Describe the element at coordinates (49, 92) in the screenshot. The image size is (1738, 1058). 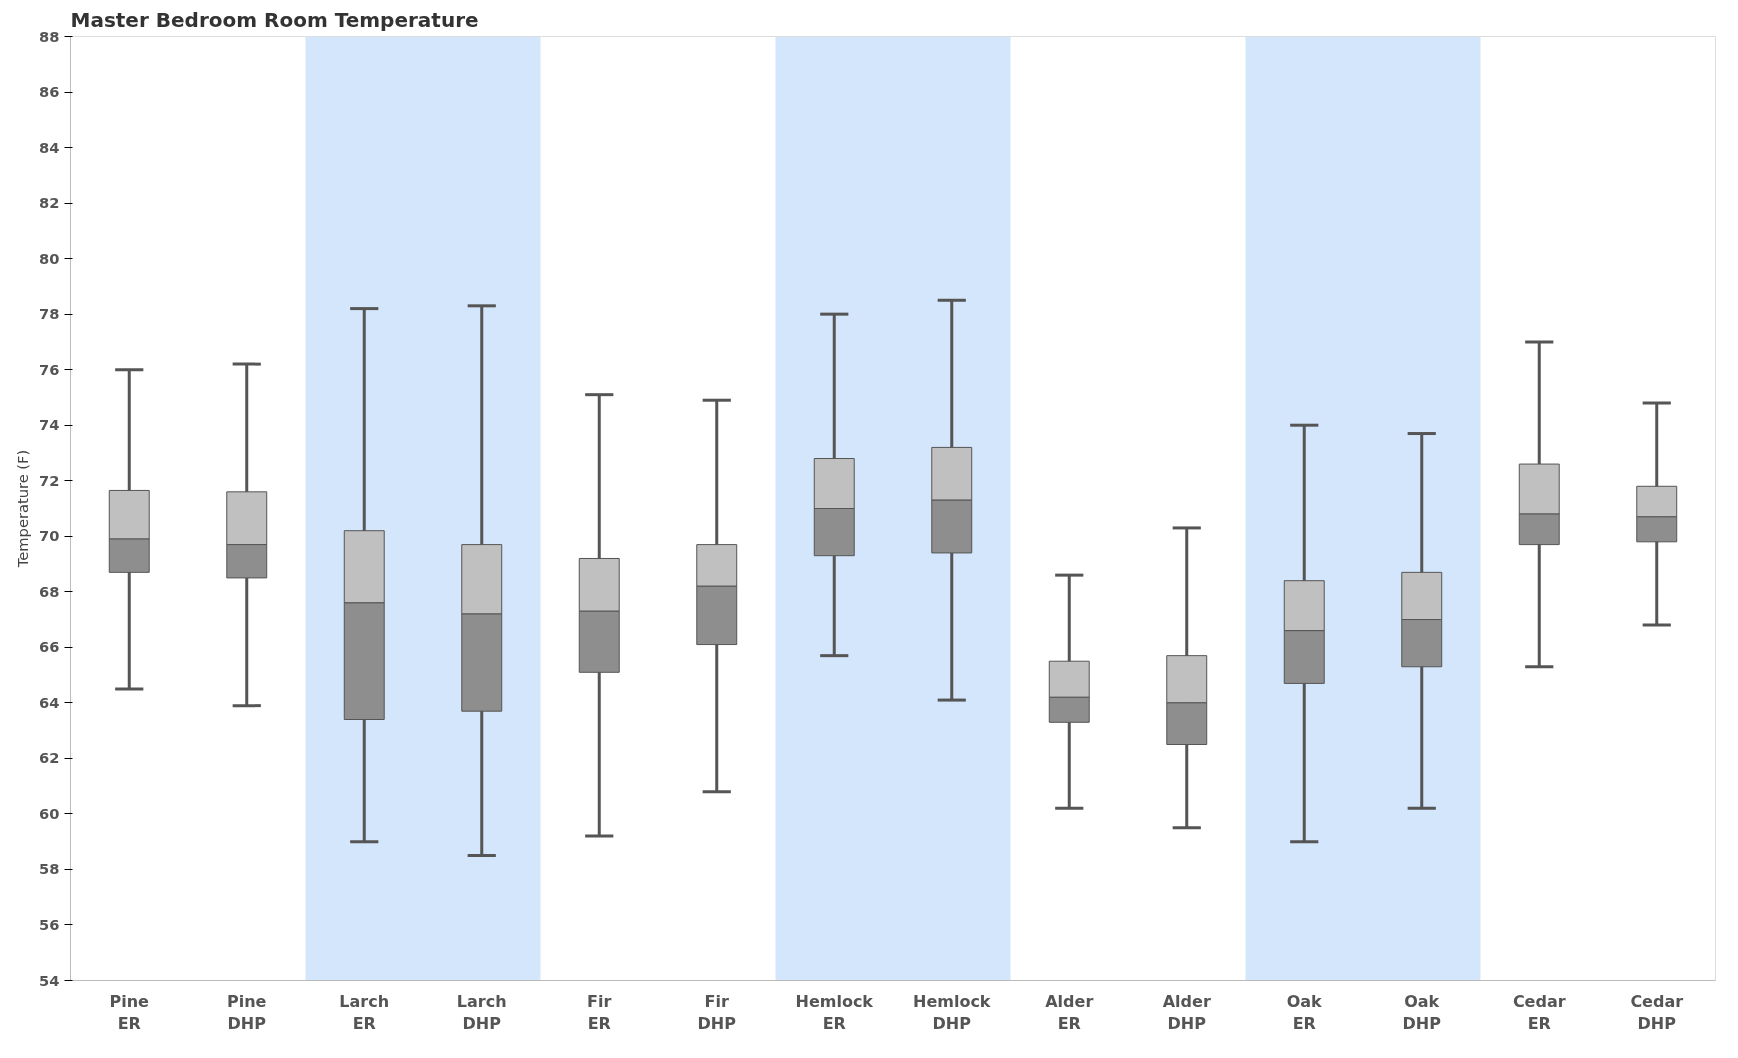
I see `y-tick-label: 86` at that location.